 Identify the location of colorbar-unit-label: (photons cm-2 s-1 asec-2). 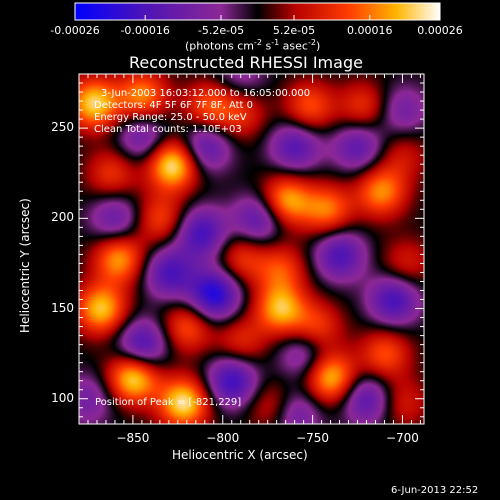
(253, 45).